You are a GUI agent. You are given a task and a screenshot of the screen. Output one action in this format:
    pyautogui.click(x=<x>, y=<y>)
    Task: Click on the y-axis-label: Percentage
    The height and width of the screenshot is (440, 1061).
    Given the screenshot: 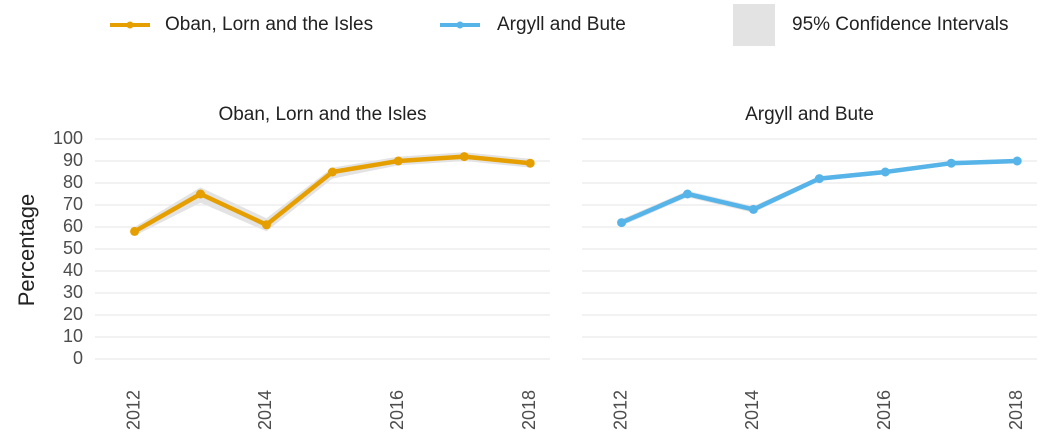 What is the action you would take?
    pyautogui.click(x=26, y=250)
    